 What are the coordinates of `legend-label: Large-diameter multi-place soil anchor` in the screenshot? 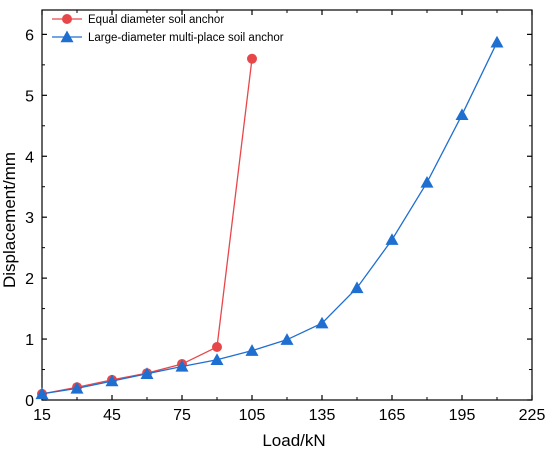 It's located at (186, 38).